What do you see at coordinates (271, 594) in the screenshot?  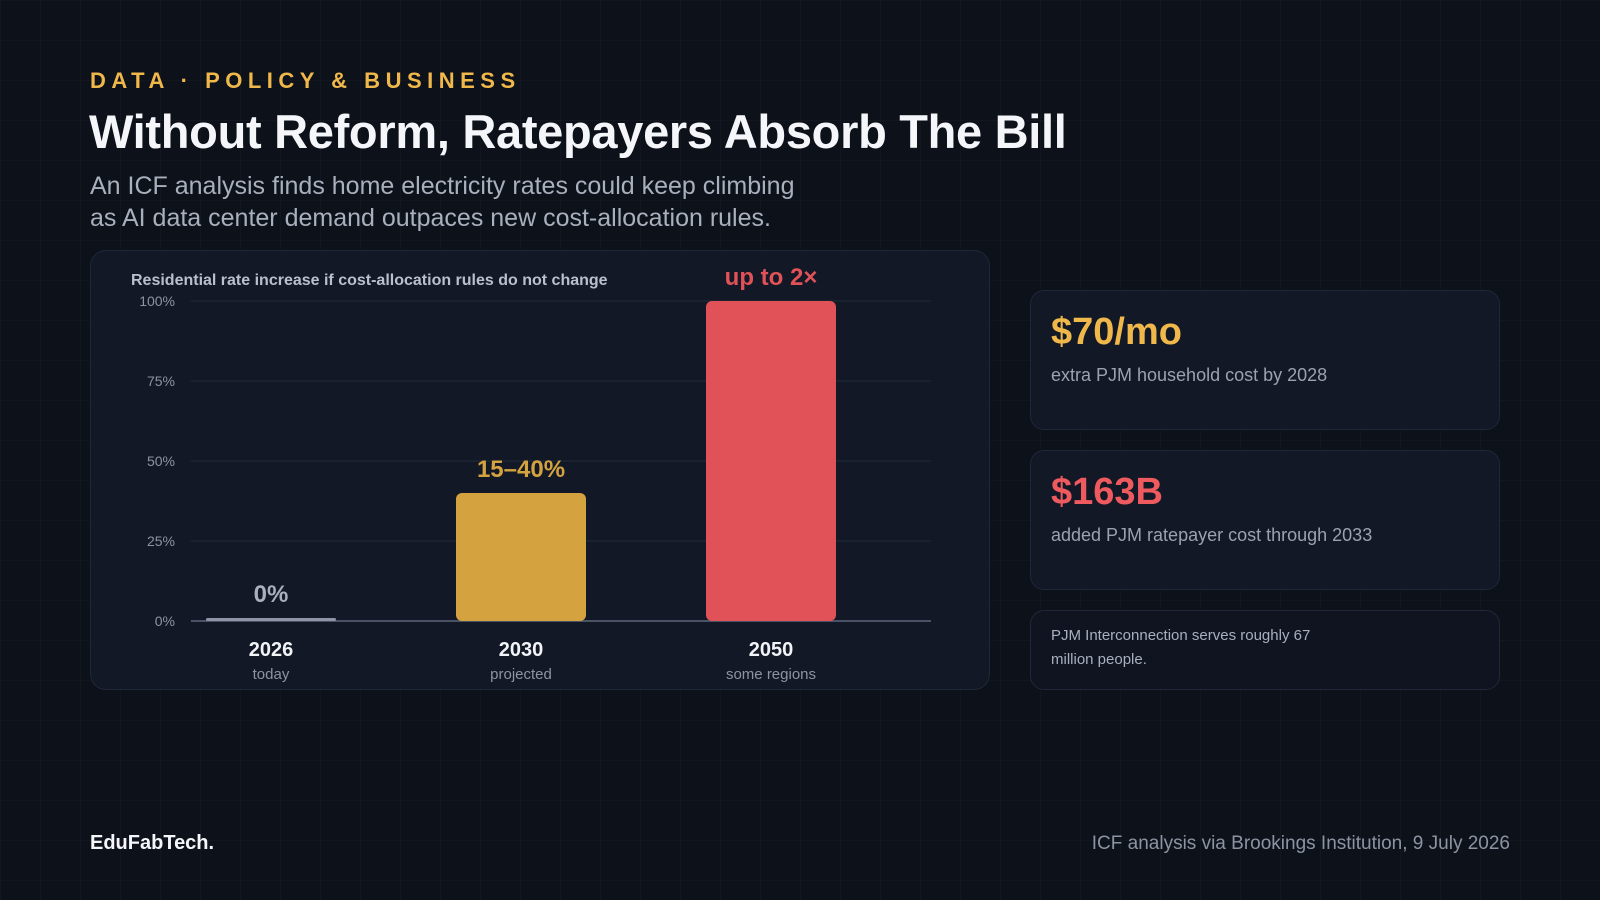 I see `bar-value-label: 0%` at bounding box center [271, 594].